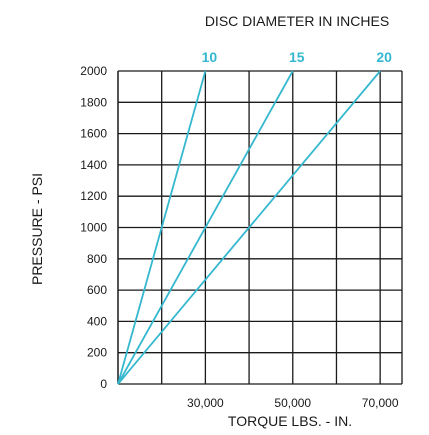 This screenshot has height=435, width=429. Describe the element at coordinates (103, 384) in the screenshot. I see `y-tick-label: 0` at that location.